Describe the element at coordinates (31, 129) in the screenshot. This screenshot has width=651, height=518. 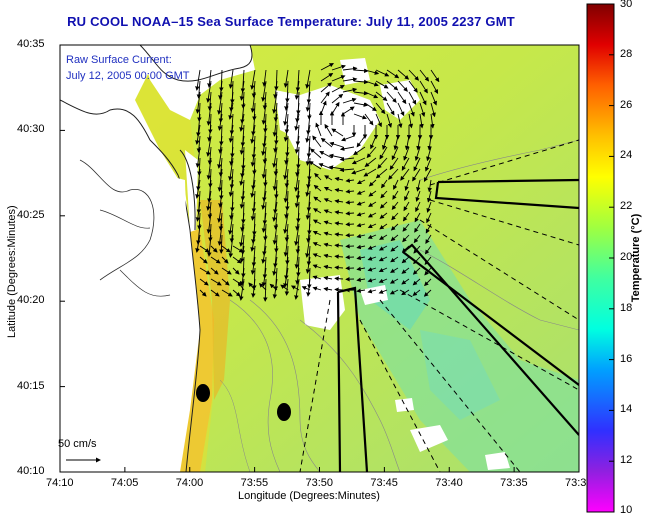
I see `y-tick-label: 40:30` at that location.